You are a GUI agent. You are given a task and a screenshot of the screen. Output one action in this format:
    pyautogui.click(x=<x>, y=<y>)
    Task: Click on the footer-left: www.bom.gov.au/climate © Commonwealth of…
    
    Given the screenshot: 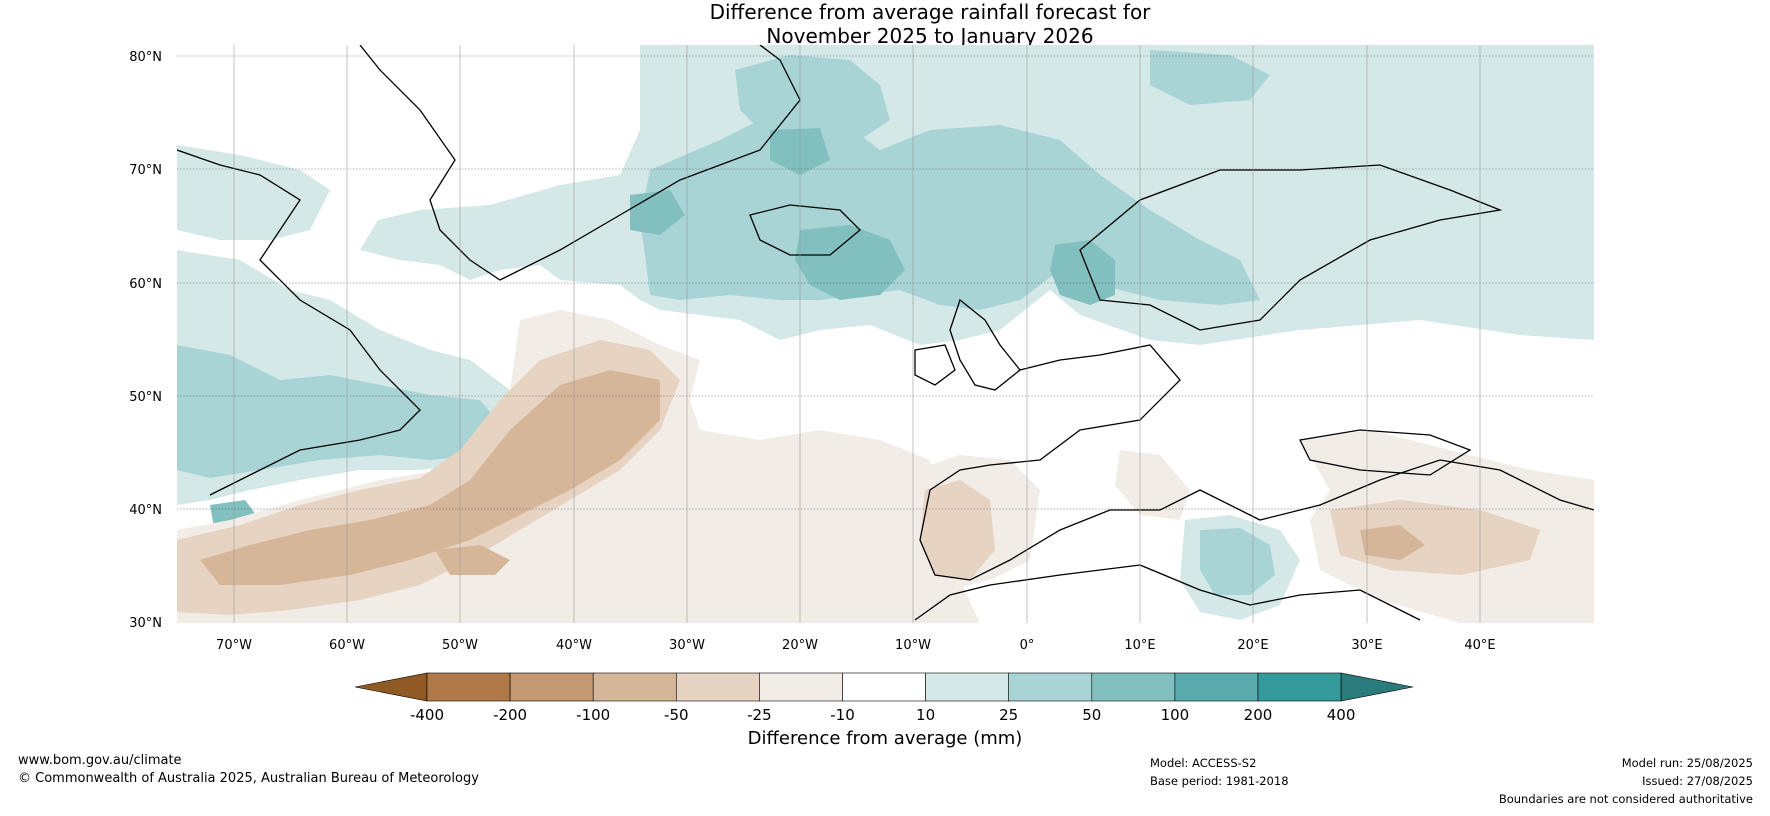 What is the action you would take?
    pyautogui.click(x=248, y=770)
    